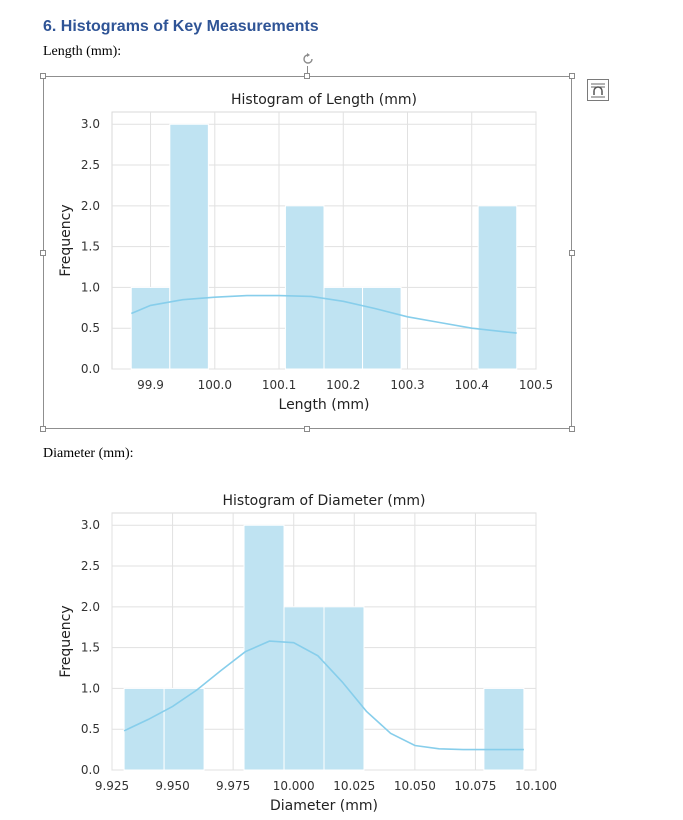 Image resolution: width=683 pixels, height=820 pixels. What do you see at coordinates (572, 429) in the screenshot?
I see `resize-handle-bottom-right` at bounding box center [572, 429].